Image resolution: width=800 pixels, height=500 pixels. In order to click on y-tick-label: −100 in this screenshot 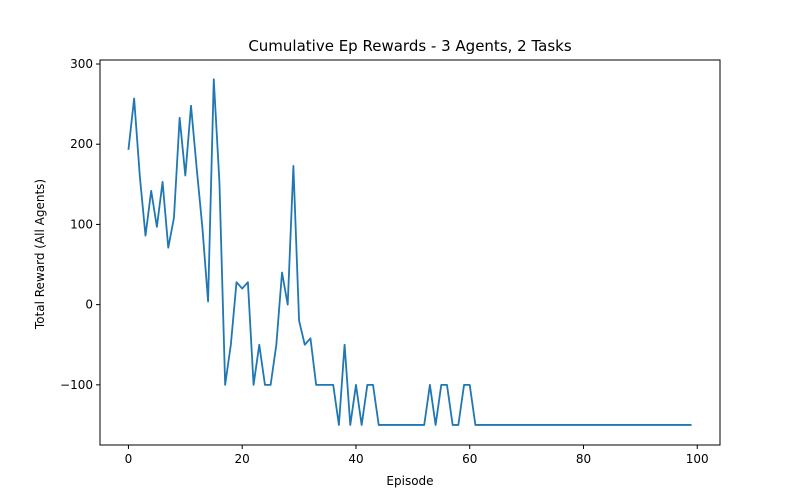, I will do `click(76, 385)`.